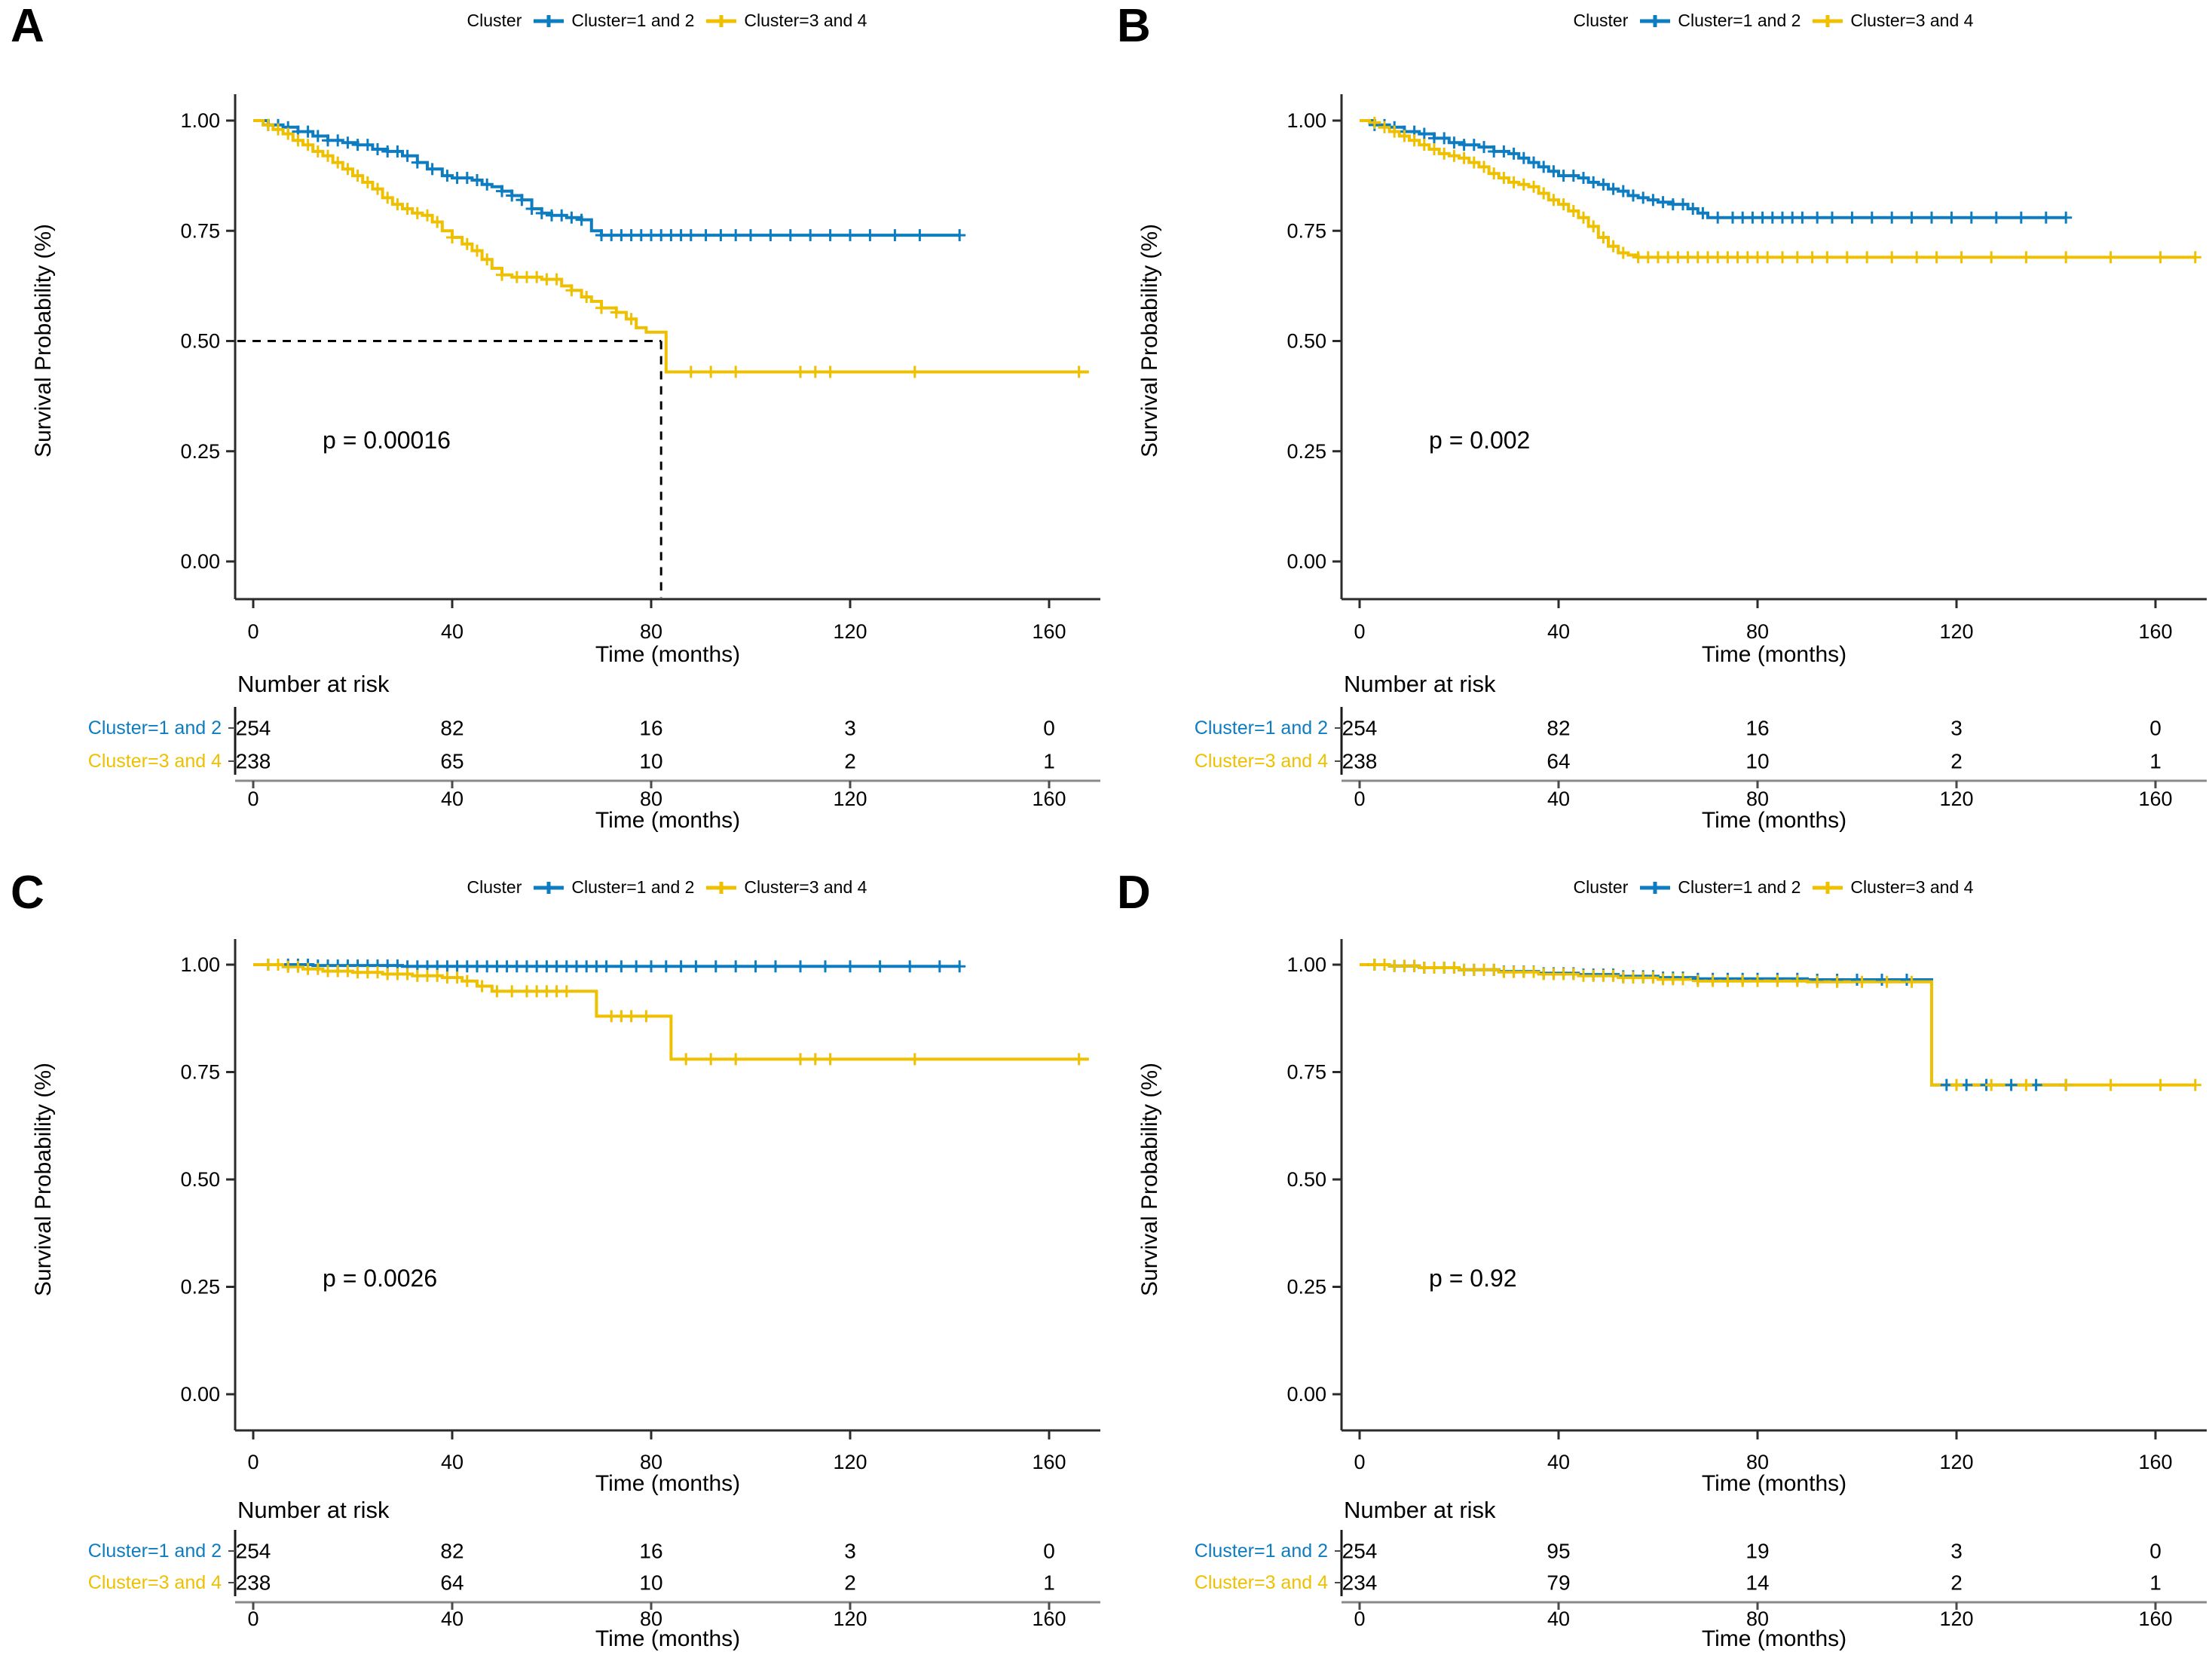  I want to click on legend: Cluster Cluster=1 and 2 Cluster=3 and 4, so click(667, 21).